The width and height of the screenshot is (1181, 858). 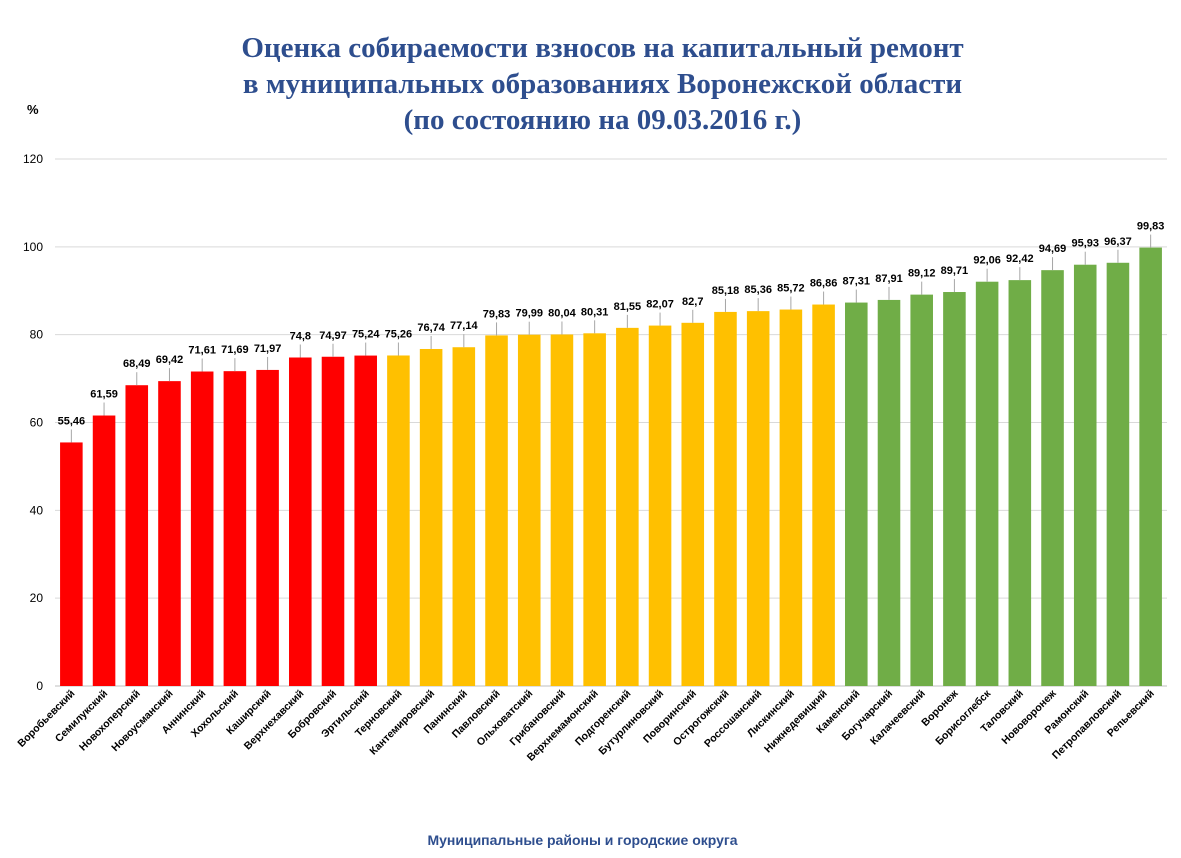 I want to click on data-label-13: 77,14, so click(x=464, y=326).